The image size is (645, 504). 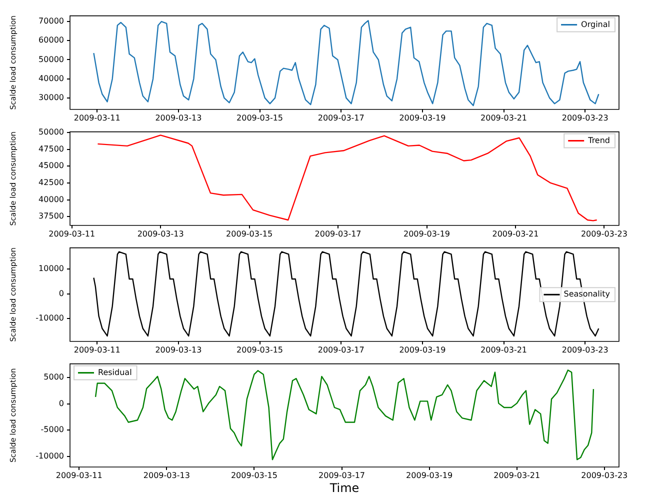 What do you see at coordinates (52, 429) in the screenshot?
I see `y-tick-label: -5000` at bounding box center [52, 429].